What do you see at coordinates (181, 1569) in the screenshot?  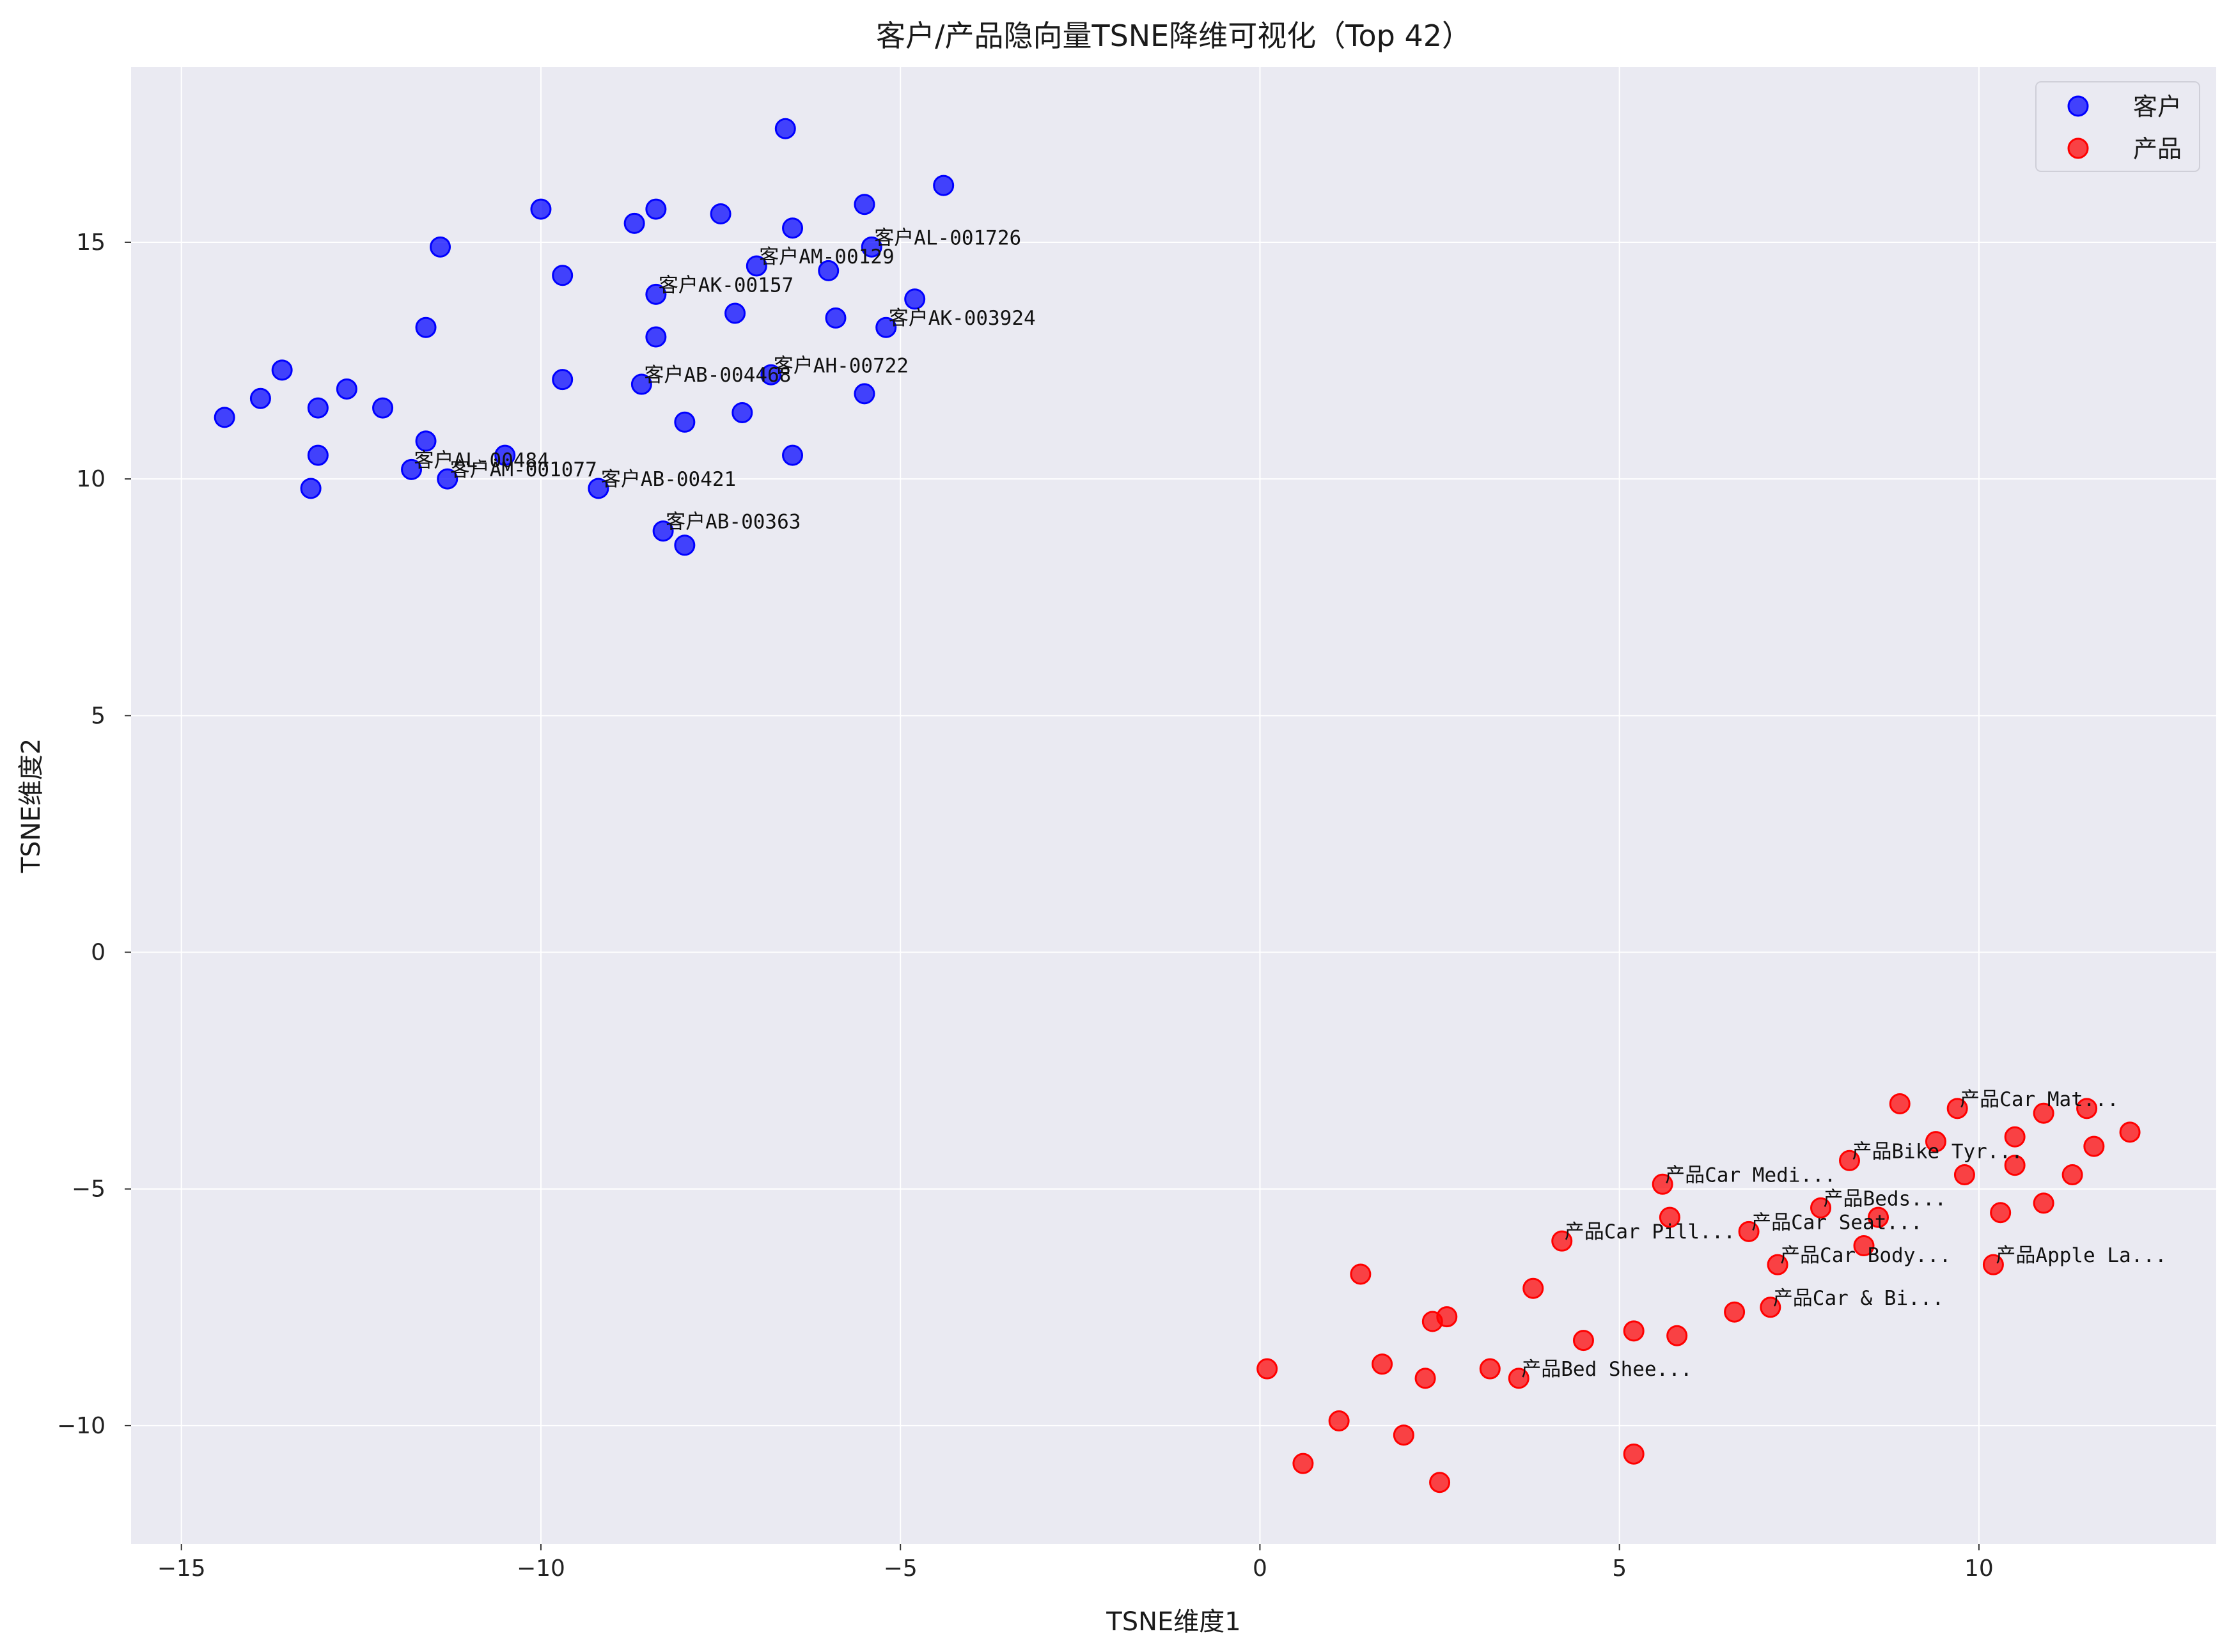 I see `x-tick-label: −15` at bounding box center [181, 1569].